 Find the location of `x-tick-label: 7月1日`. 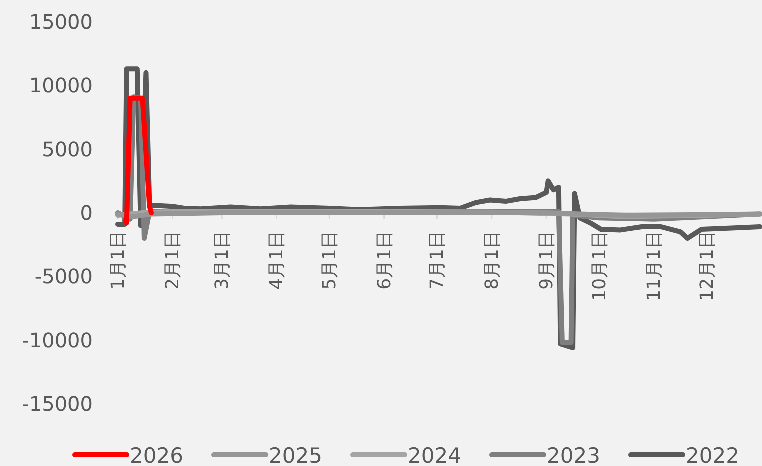

x-tick-label: 7月1日 is located at coordinates (437, 260).